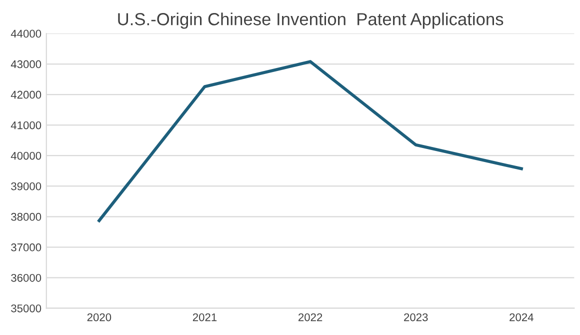 The height and width of the screenshot is (335, 580). I want to click on y-tick-label: 44000, so click(26, 34).